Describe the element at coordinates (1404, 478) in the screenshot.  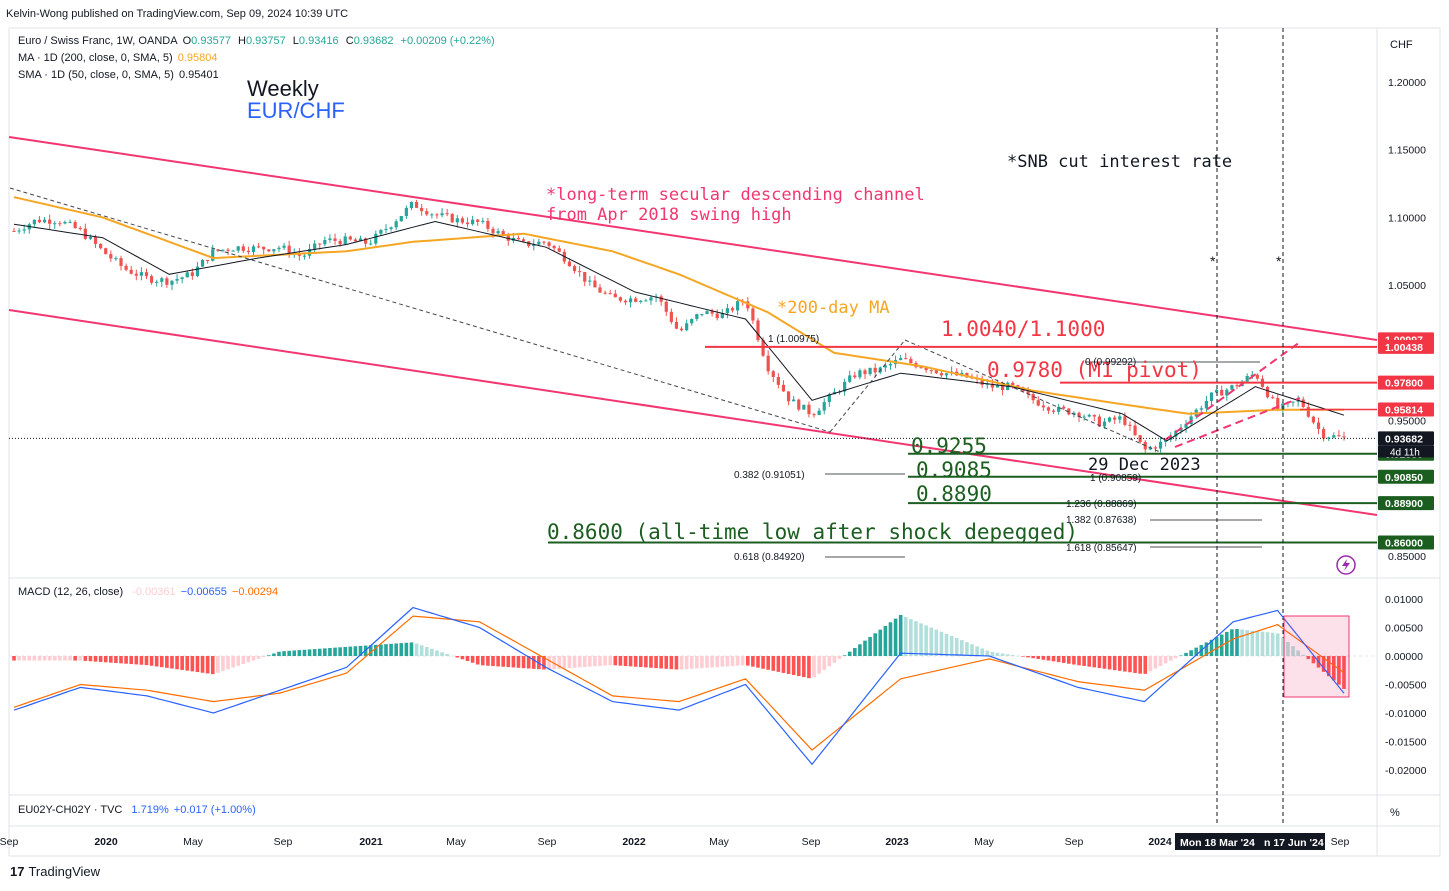
I see `price-tag-label: 0.90850` at that location.